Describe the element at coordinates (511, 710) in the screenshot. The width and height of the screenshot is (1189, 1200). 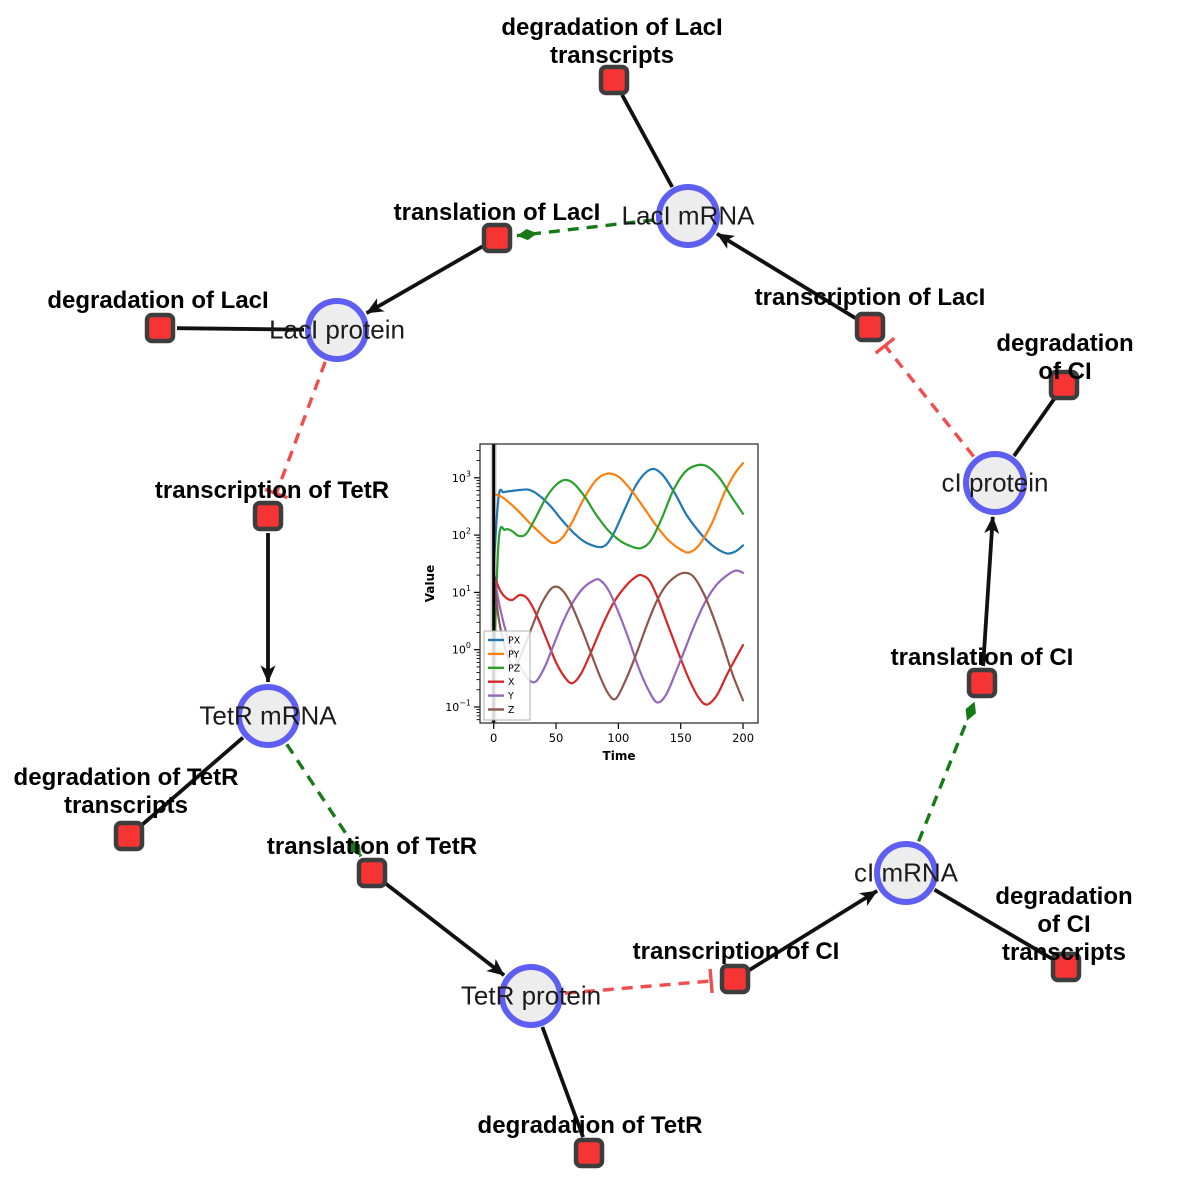
I see `svg-text: Z` at that location.